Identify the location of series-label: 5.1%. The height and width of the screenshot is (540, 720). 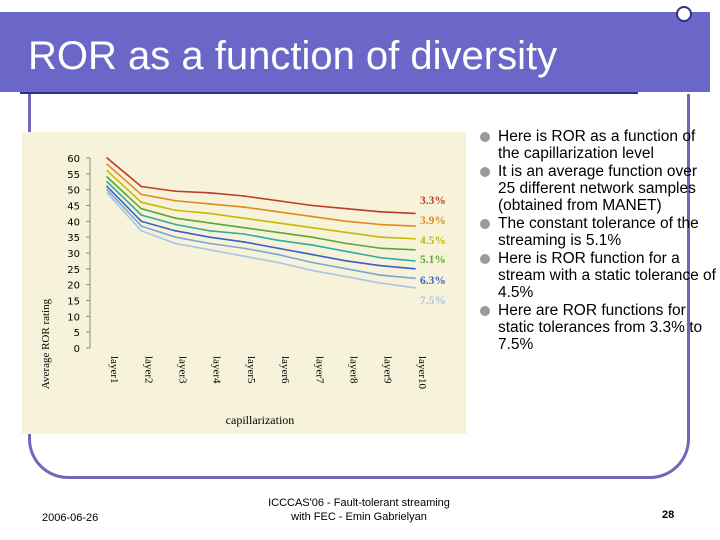
(433, 260).